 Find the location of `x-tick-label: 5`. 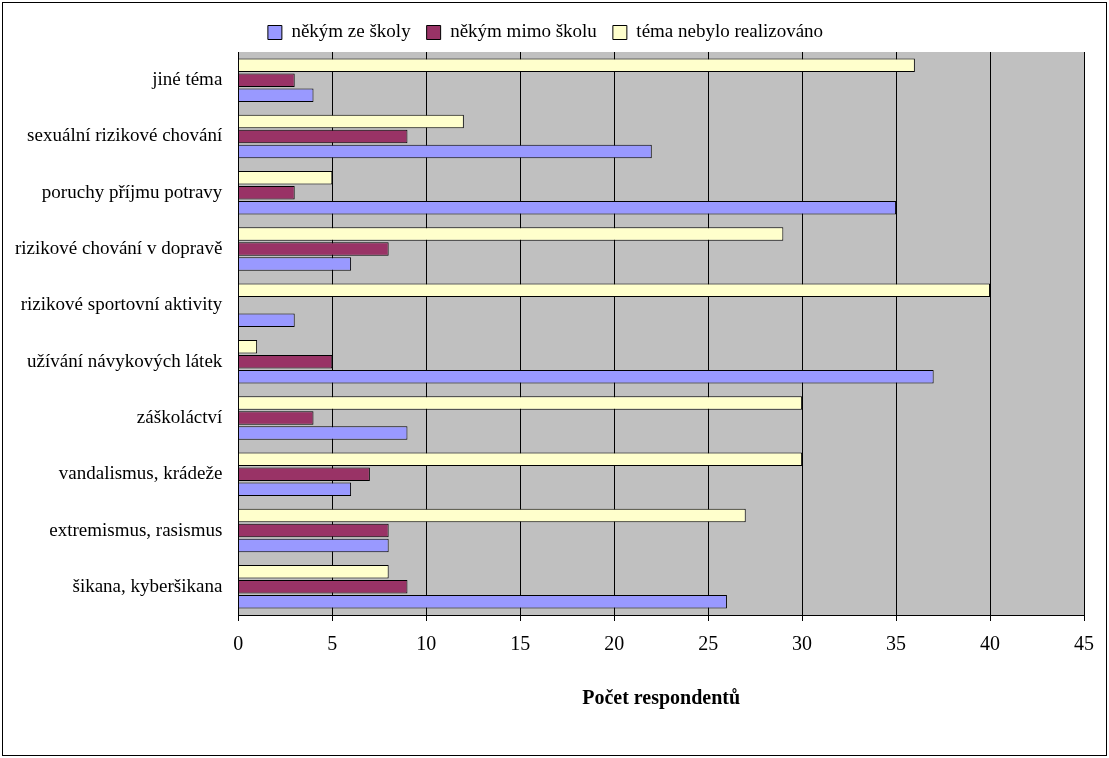

x-tick-label: 5 is located at coordinates (332, 643).